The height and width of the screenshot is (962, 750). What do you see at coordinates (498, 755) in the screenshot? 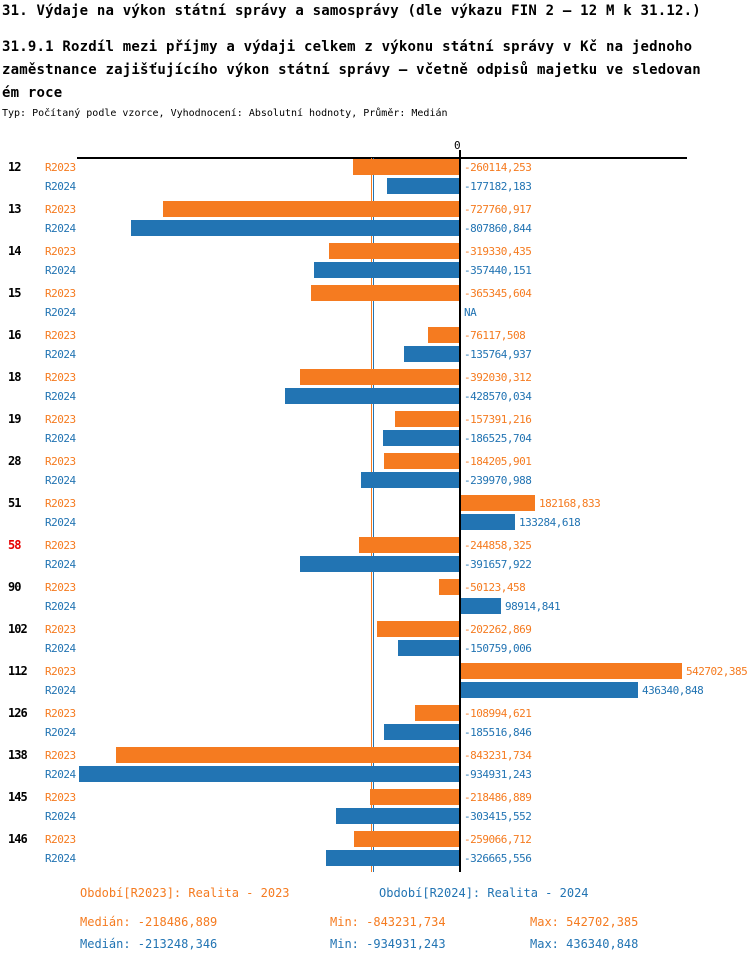
I see `value-label-r2023-138: -843231,734` at bounding box center [498, 755].